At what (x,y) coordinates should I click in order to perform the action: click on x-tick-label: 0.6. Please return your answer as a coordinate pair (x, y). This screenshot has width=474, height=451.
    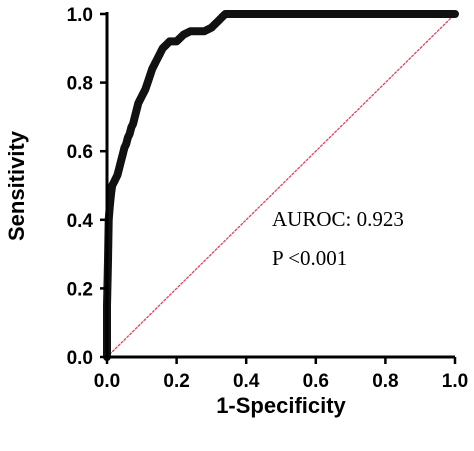
    Looking at the image, I should click on (316, 381).